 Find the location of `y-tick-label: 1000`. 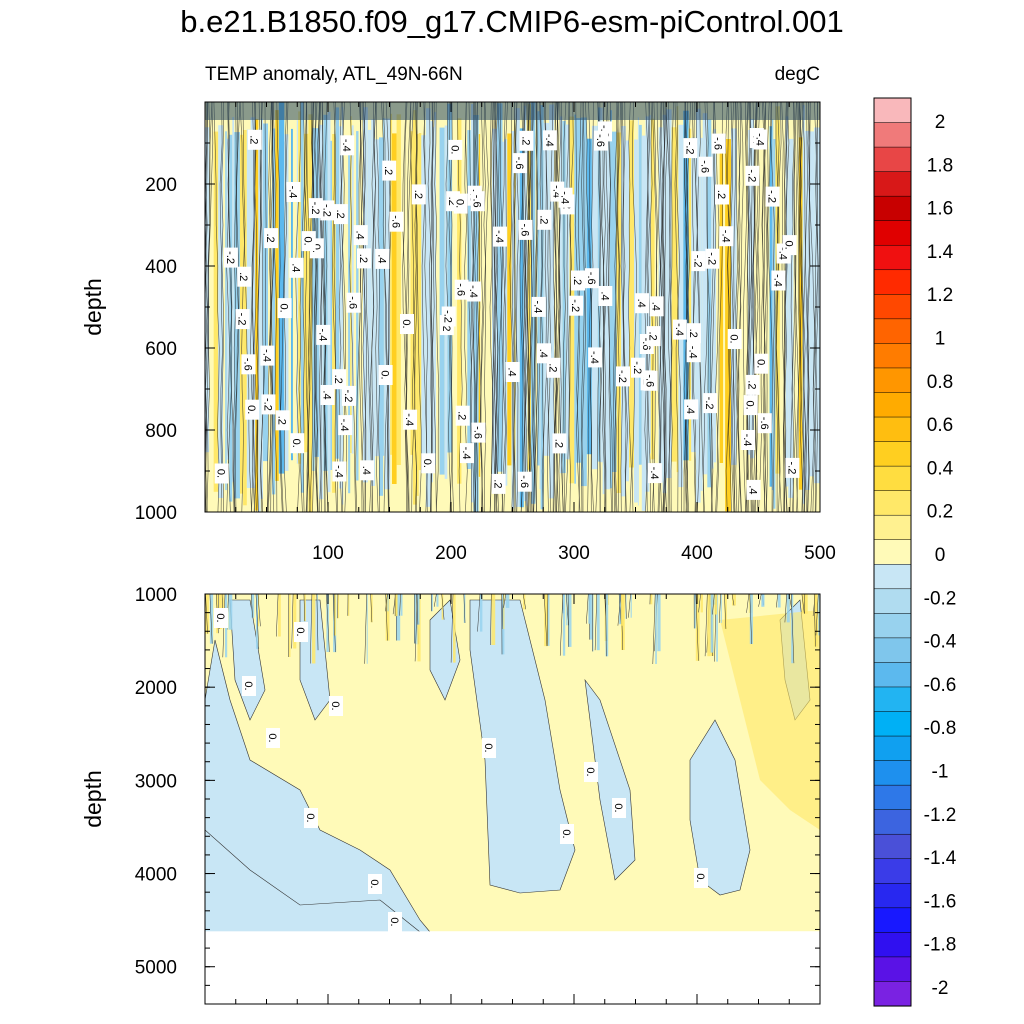

y-tick-label: 1000 is located at coordinates (156, 595).